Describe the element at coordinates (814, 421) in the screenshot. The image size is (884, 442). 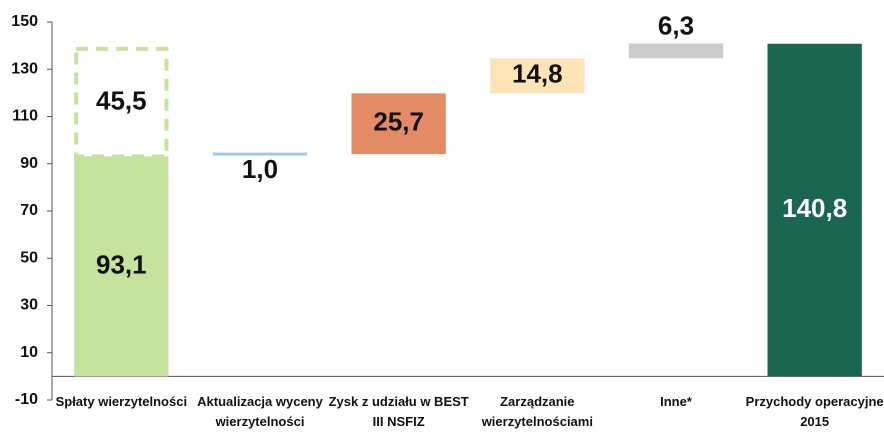
I see `x-tick-label: 2015` at that location.